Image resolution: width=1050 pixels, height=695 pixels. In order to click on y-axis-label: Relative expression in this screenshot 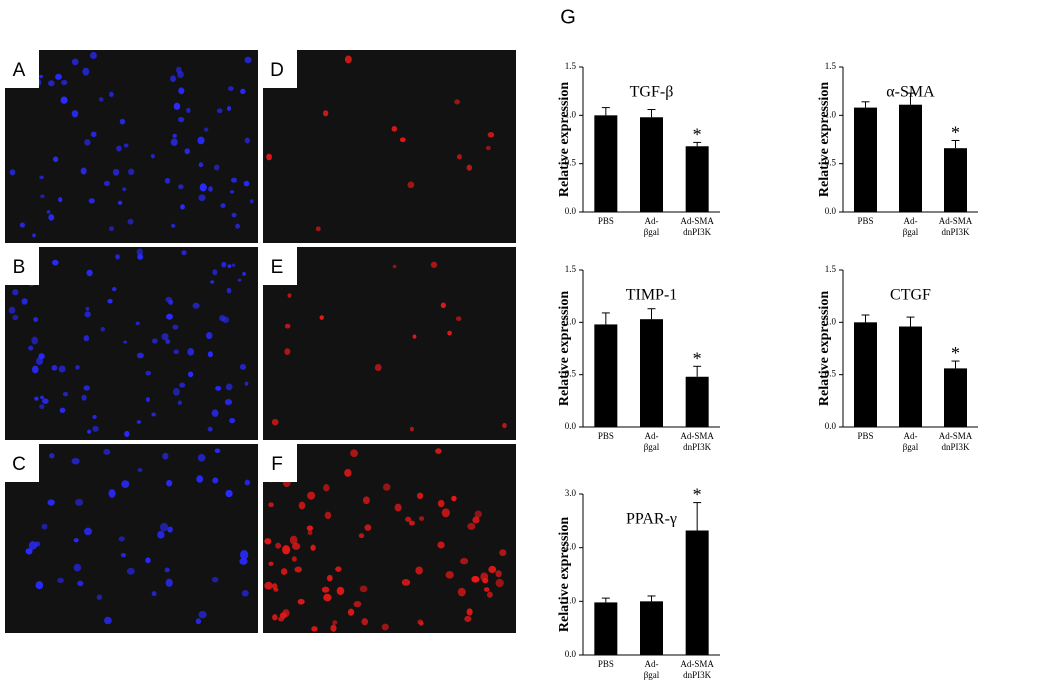, I will do `click(824, 348)`.